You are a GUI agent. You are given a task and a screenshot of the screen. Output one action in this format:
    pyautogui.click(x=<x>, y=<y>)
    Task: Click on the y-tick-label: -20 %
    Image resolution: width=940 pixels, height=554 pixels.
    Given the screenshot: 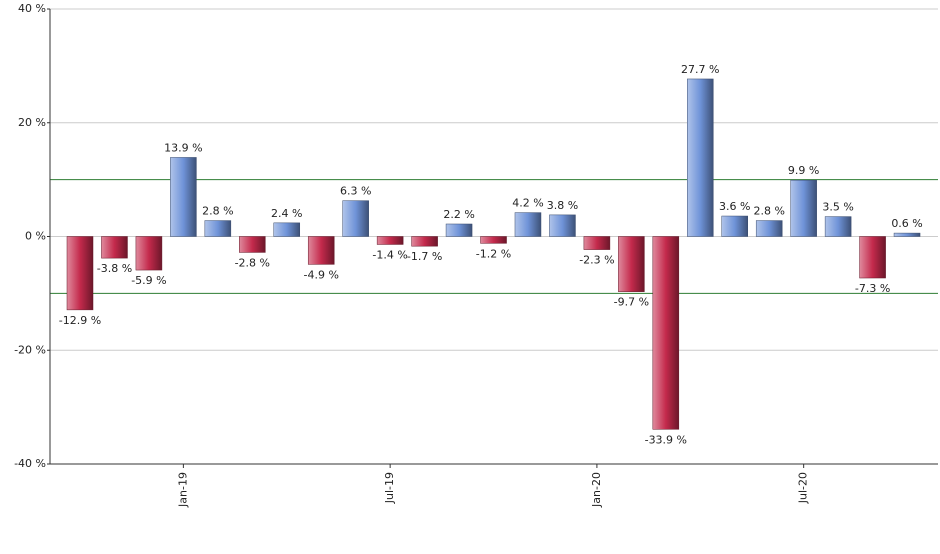 What is the action you would take?
    pyautogui.click(x=30, y=349)
    